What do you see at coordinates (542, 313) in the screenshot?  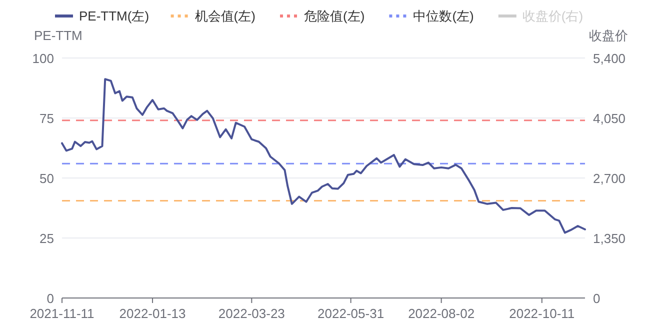 I see `x-tick-label: 2022-10-11` at bounding box center [542, 313].